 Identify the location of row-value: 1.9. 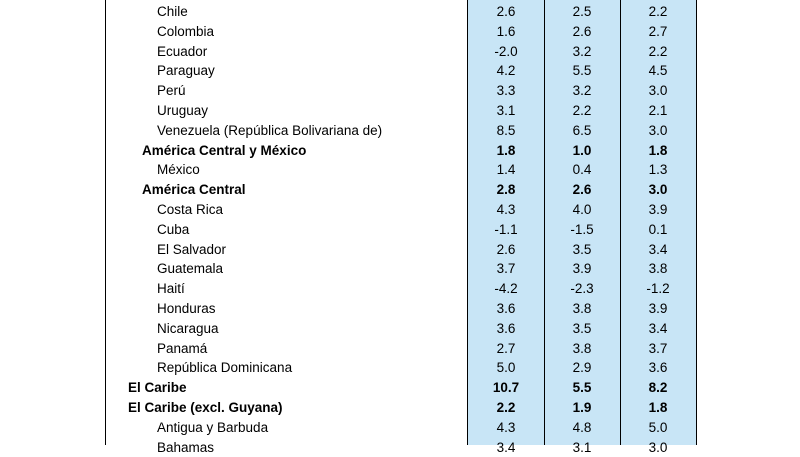
(582, 407).